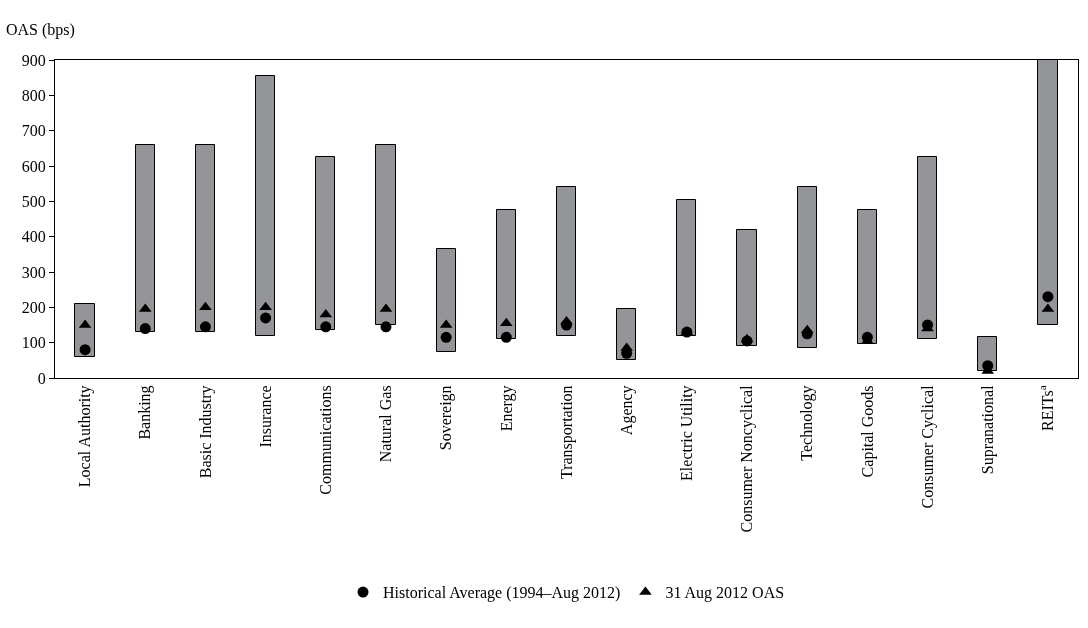  What do you see at coordinates (386, 424) in the screenshot?
I see `x-tick-label: Natural Gas` at bounding box center [386, 424].